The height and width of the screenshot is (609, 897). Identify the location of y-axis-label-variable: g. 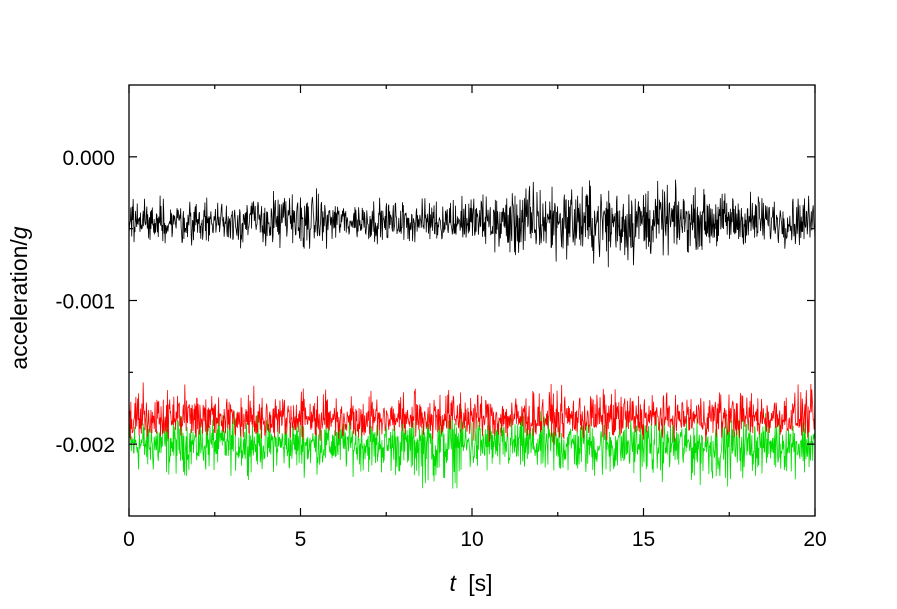
(19, 232).